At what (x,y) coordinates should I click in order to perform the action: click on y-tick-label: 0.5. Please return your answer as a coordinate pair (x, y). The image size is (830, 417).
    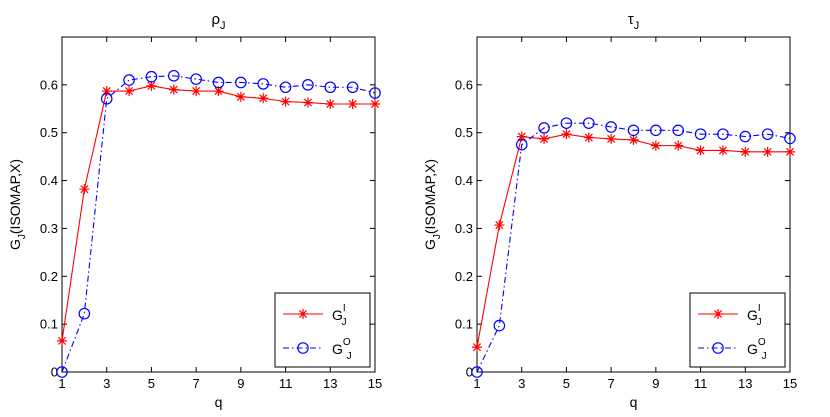
    Looking at the image, I should click on (464, 132).